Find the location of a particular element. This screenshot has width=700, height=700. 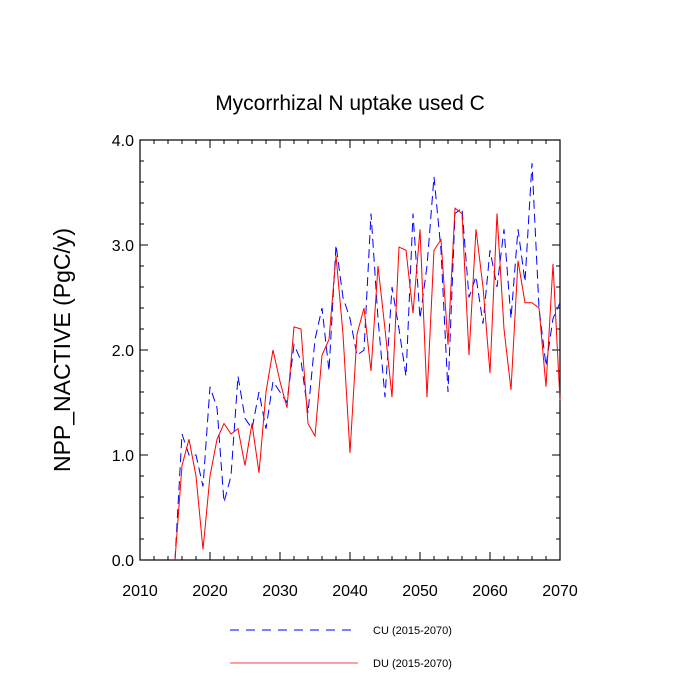

chart-title: Mycorrhizal N uptake used C is located at coordinates (350, 103).